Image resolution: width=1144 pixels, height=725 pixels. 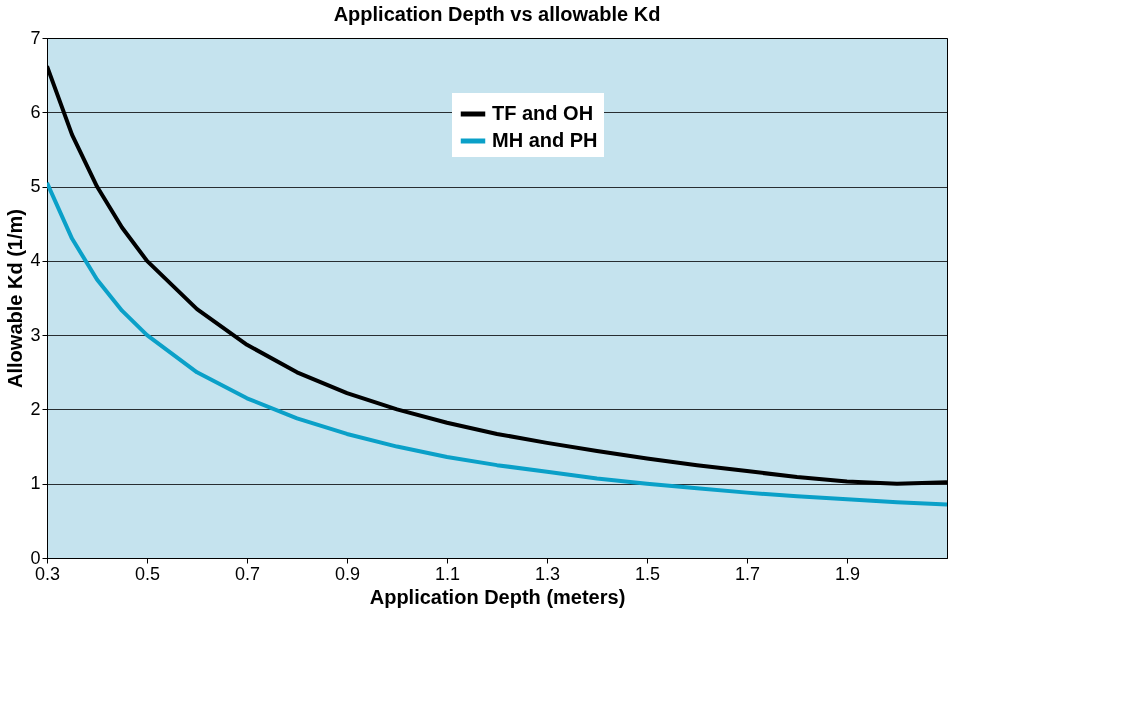 I want to click on chart-title: Application Depth vs allowable Kd, so click(x=497, y=14).